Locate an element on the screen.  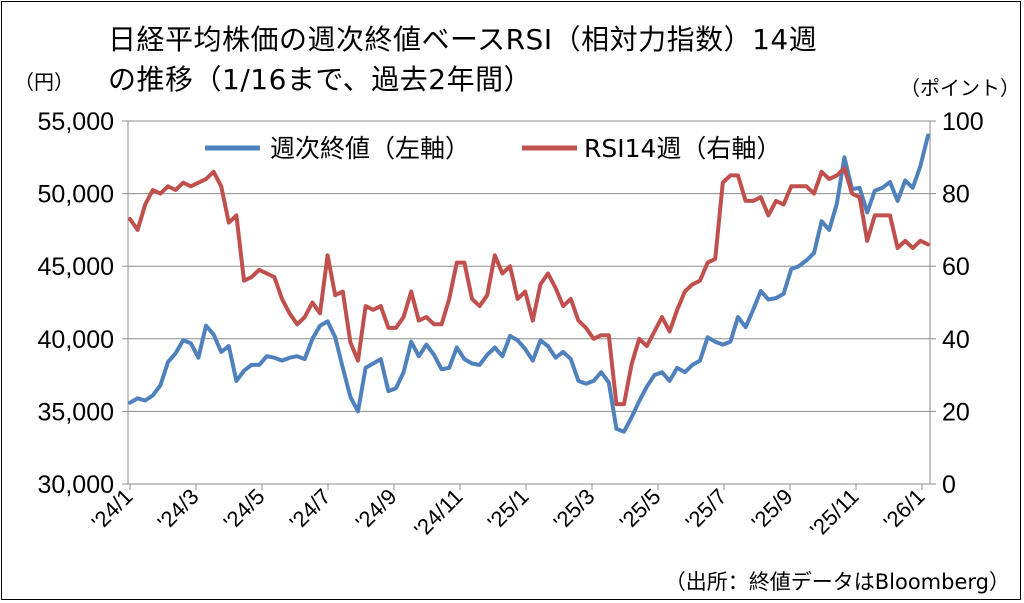
left-axis-unit: （円） is located at coordinates (44, 82).